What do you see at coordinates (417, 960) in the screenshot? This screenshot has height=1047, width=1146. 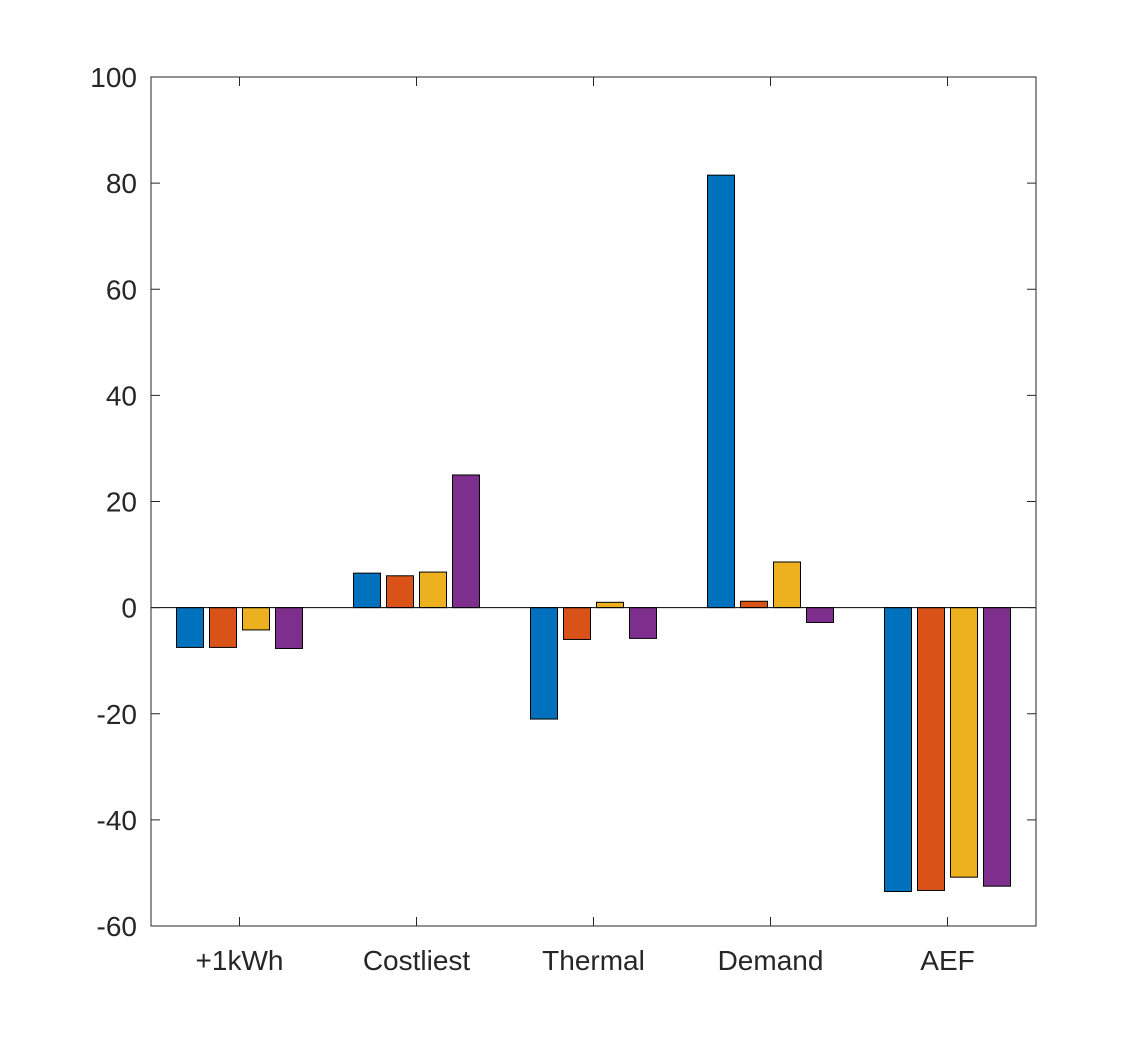 I see `x-tick-label: Costliest` at bounding box center [417, 960].